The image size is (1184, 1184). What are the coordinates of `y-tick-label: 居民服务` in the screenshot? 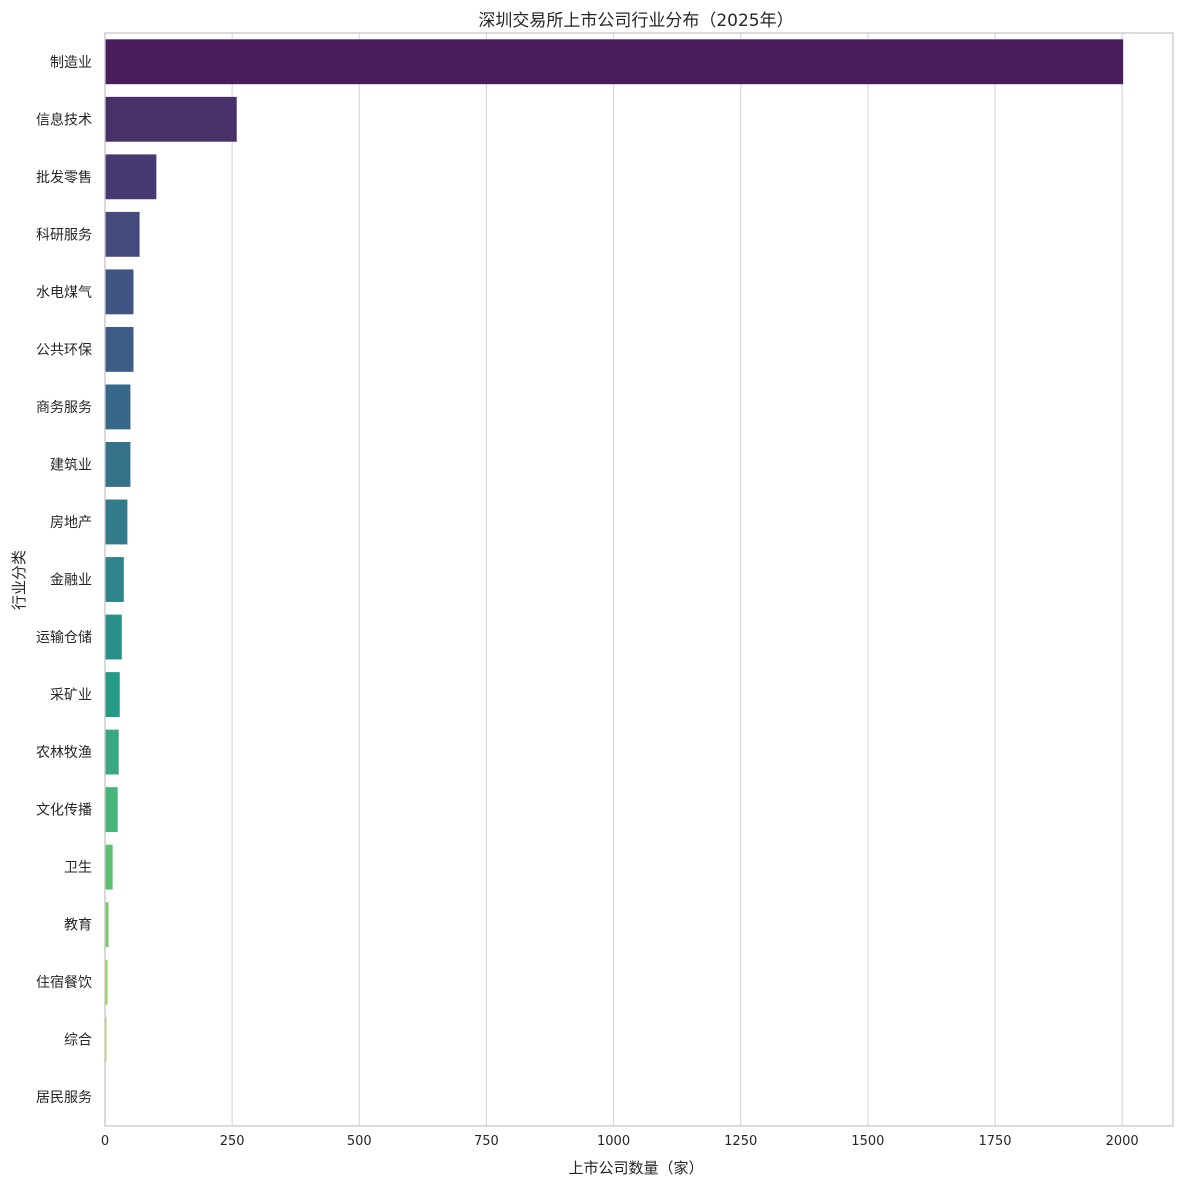 It's located at (64, 1098).